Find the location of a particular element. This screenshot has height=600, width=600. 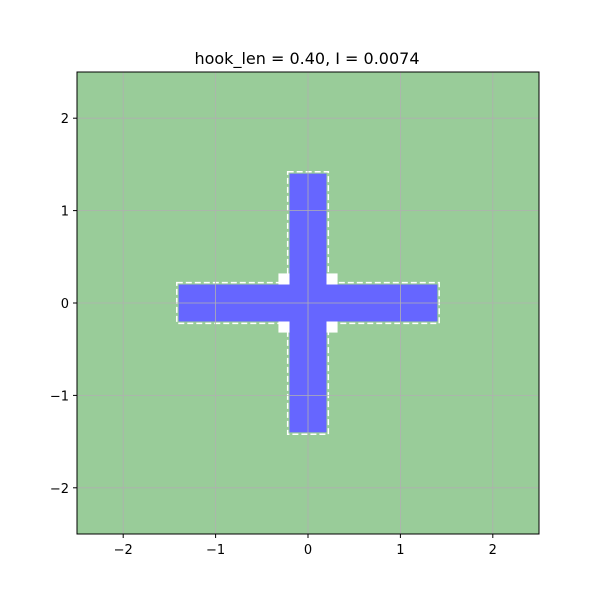

y-tick-label: −2 is located at coordinates (59, 489).